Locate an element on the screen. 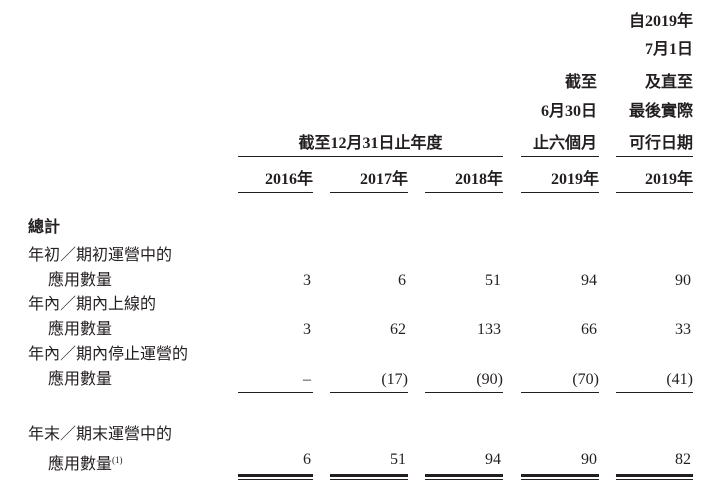 This screenshot has height=501, width=712. row-value: 33 is located at coordinates (683, 329).